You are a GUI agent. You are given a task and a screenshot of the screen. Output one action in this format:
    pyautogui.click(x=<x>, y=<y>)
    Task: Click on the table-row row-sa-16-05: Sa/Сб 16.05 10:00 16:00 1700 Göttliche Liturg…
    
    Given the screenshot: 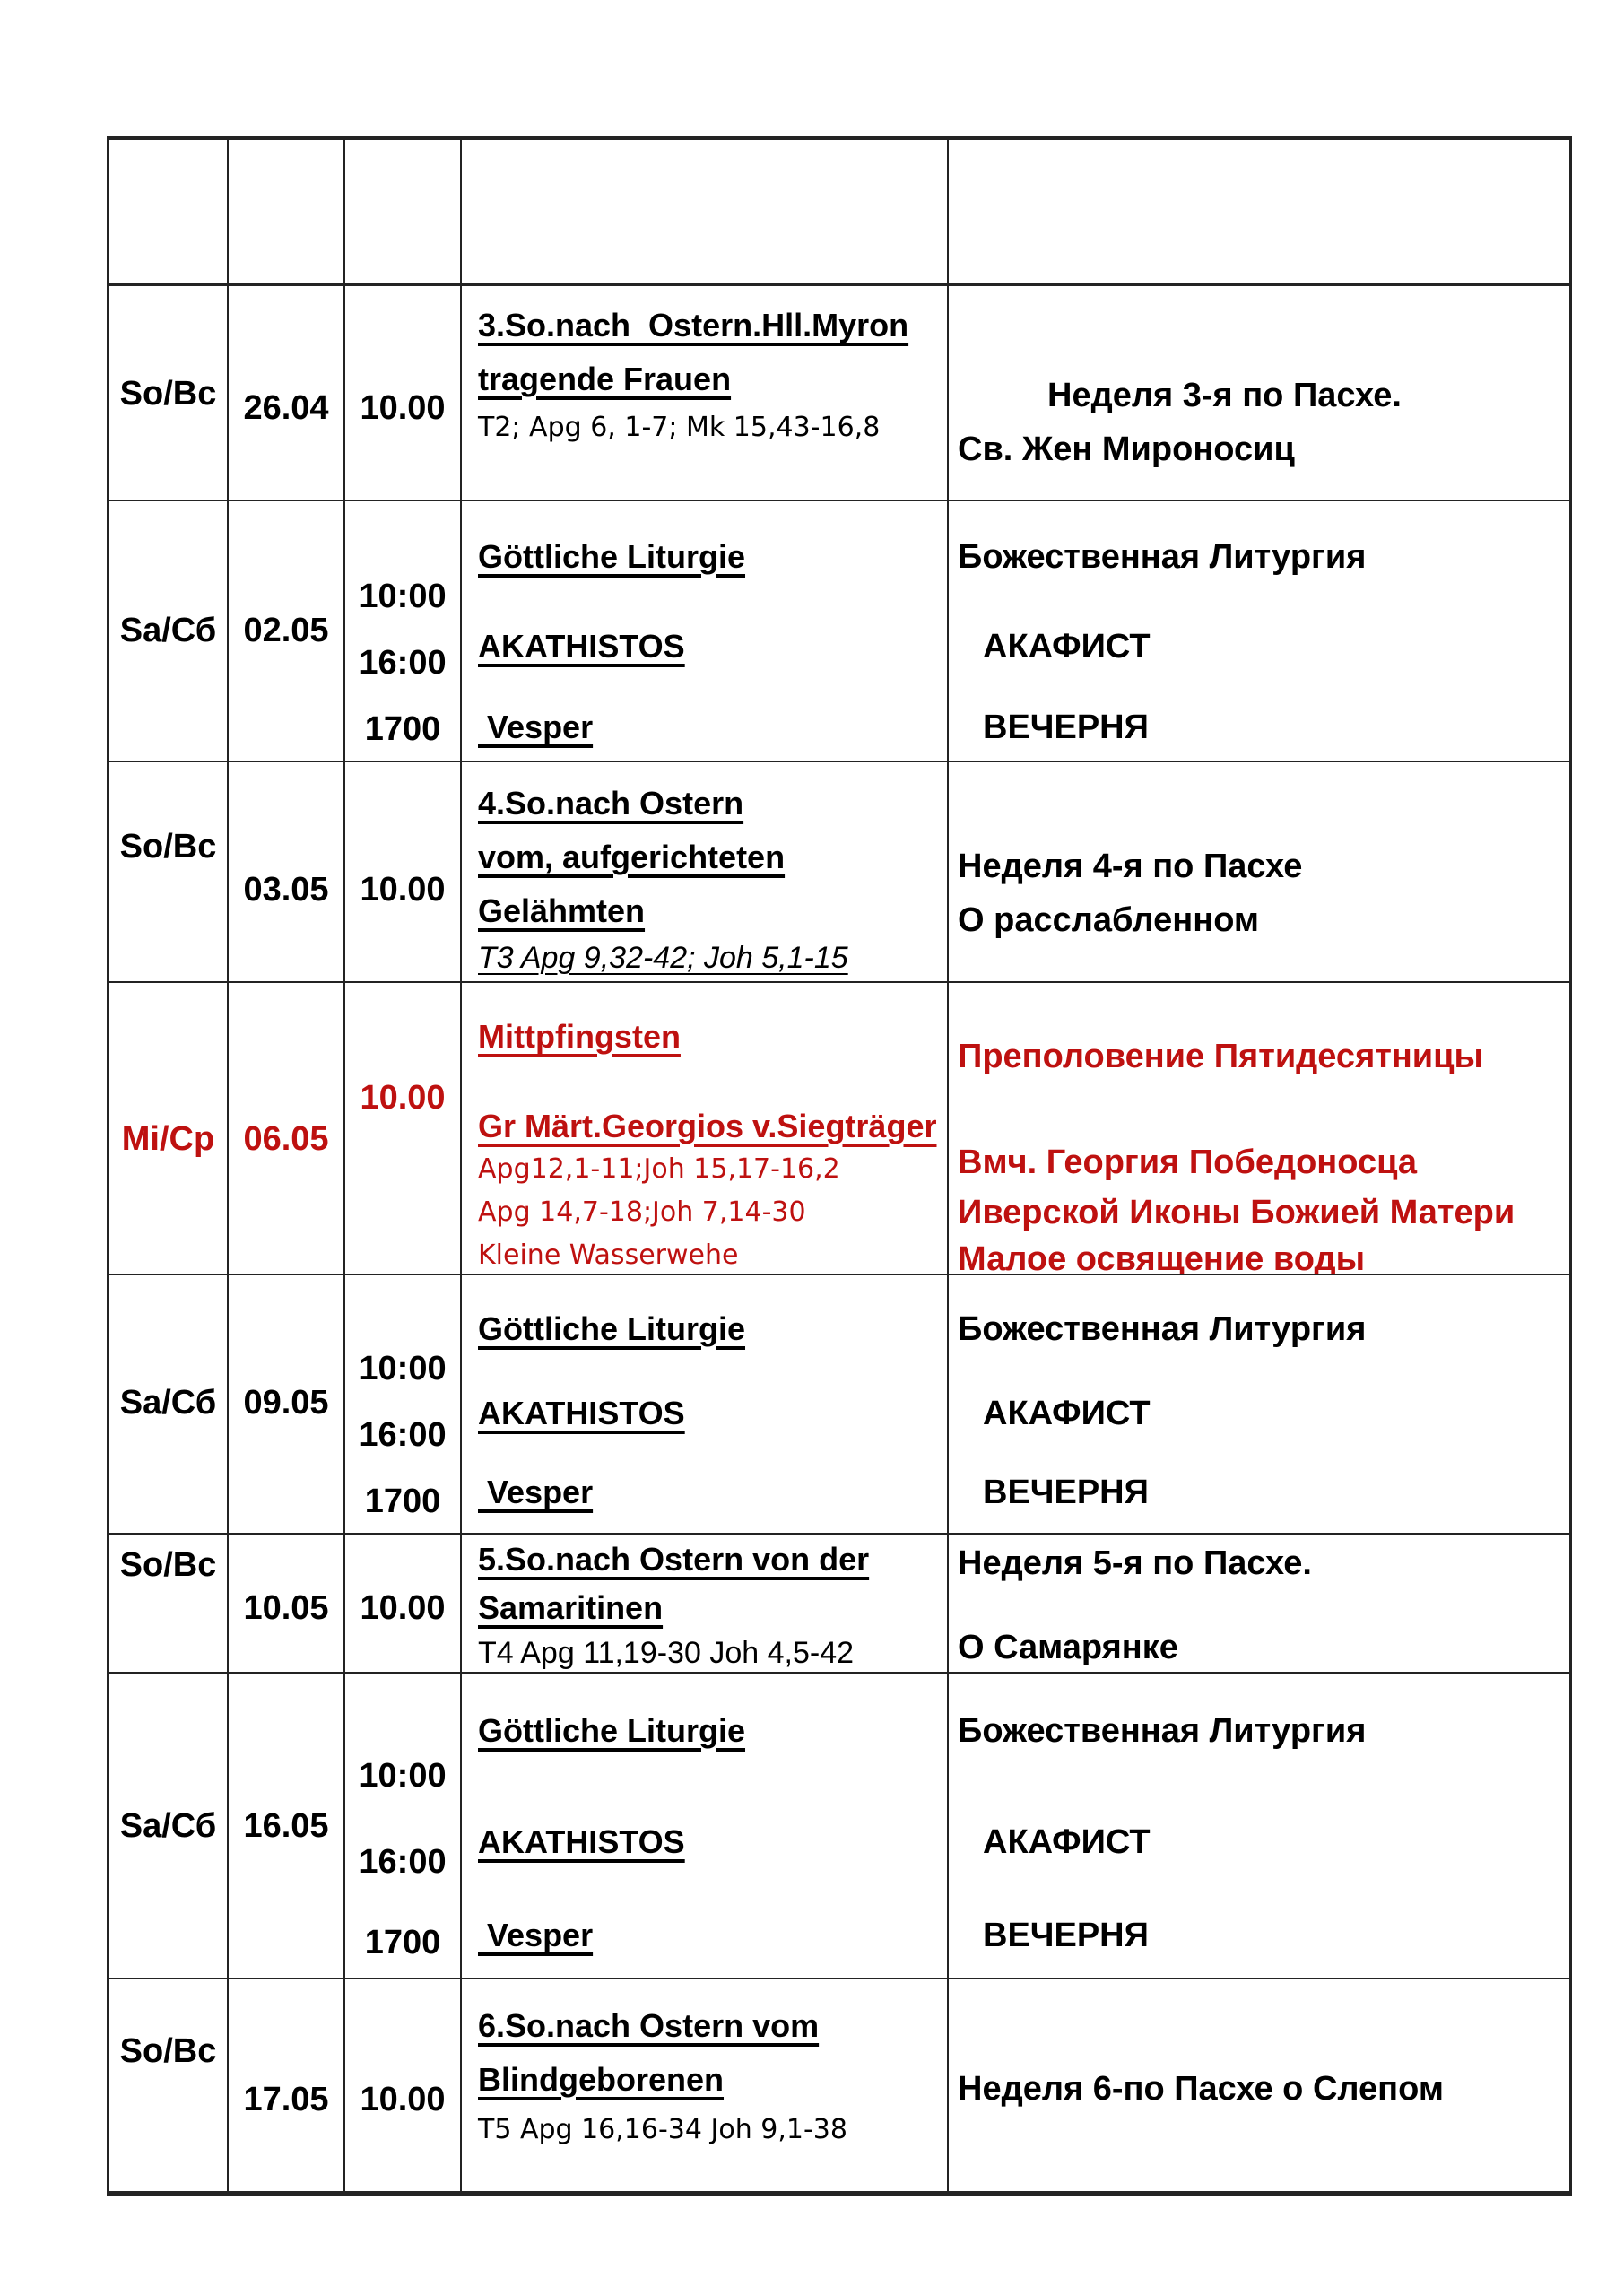 What is the action you would take?
    pyautogui.click(x=839, y=1826)
    